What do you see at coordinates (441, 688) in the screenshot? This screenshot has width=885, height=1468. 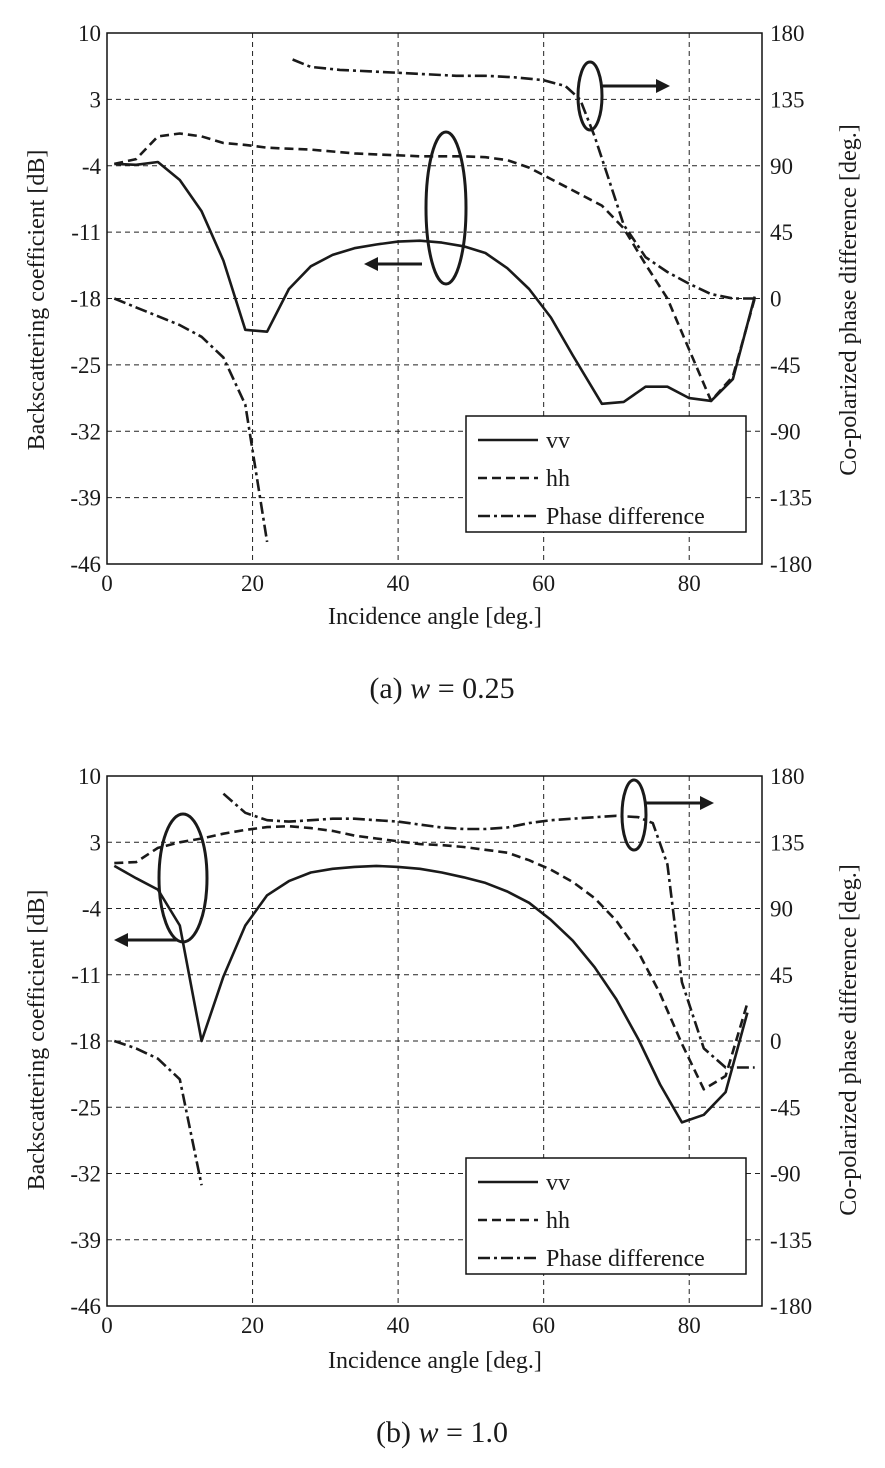 I see `caption: (a) w = 0.25` at bounding box center [441, 688].